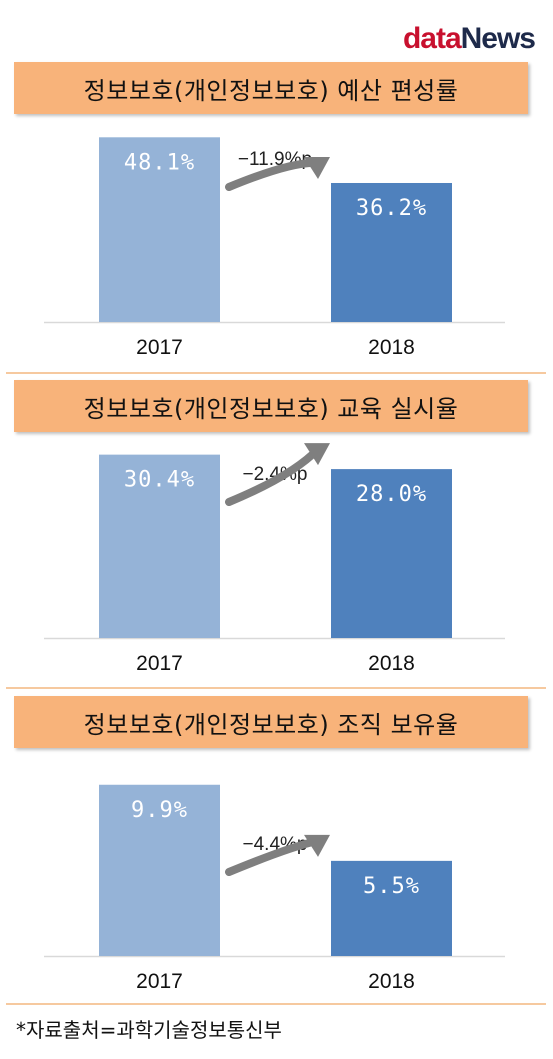  Describe the element at coordinates (149, 1030) in the screenshot. I see `source-footnote: *자료출처=과학기술정보통신부` at that location.